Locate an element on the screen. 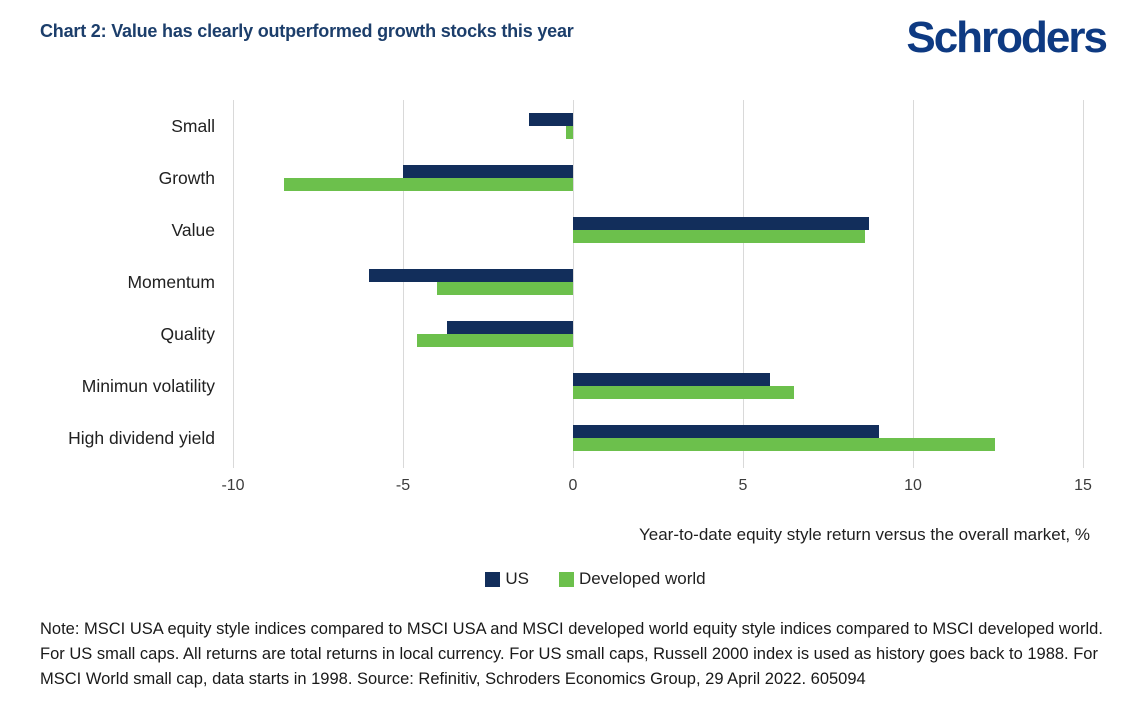  legend-item-us: US is located at coordinates (507, 579).